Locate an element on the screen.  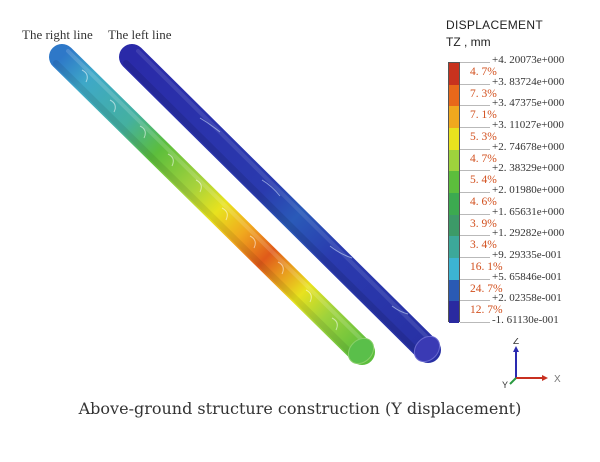
legend-value: -1. 61130e-001 is located at coordinates (525, 320).